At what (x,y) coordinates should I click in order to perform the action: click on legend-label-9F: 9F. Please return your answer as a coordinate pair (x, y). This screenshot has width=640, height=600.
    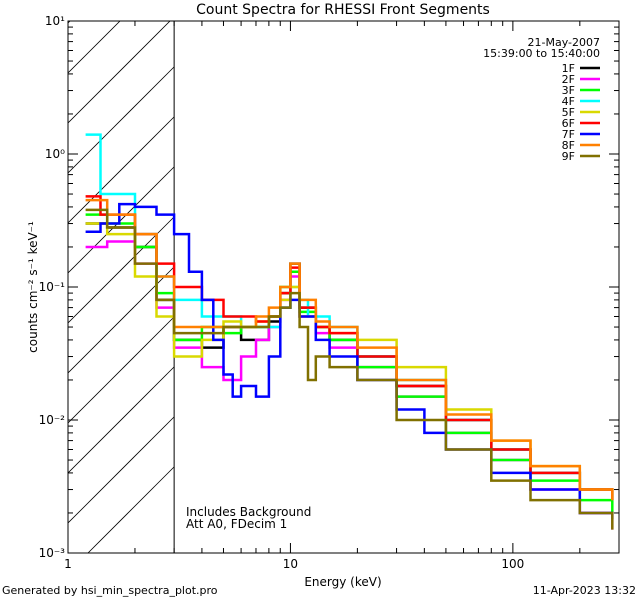
    Looking at the image, I should click on (568, 156).